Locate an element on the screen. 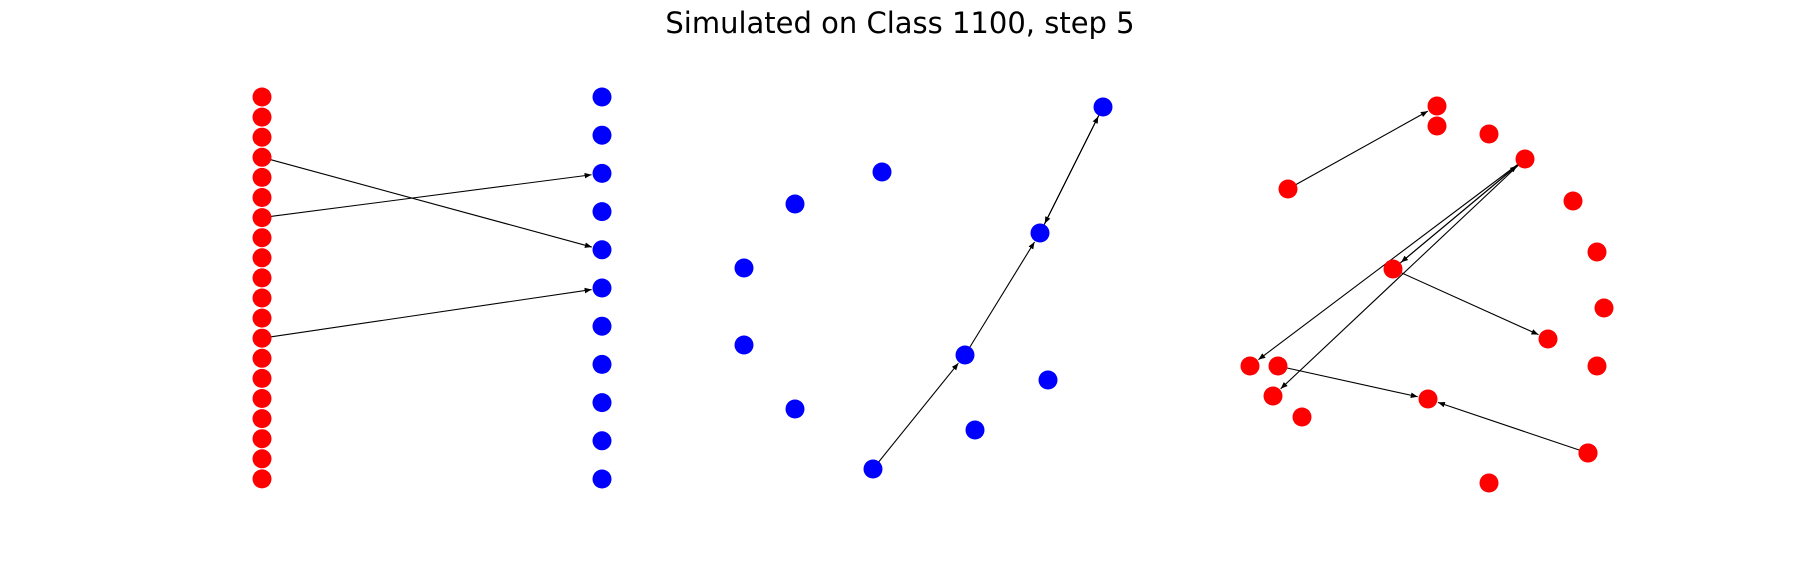 The image size is (1800, 576). edge-L3-R4 is located at coordinates (427, 202).